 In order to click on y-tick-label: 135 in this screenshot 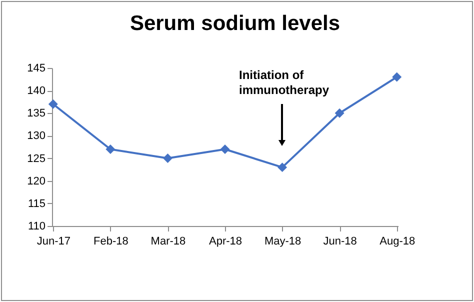, I will do `click(36, 114)`.